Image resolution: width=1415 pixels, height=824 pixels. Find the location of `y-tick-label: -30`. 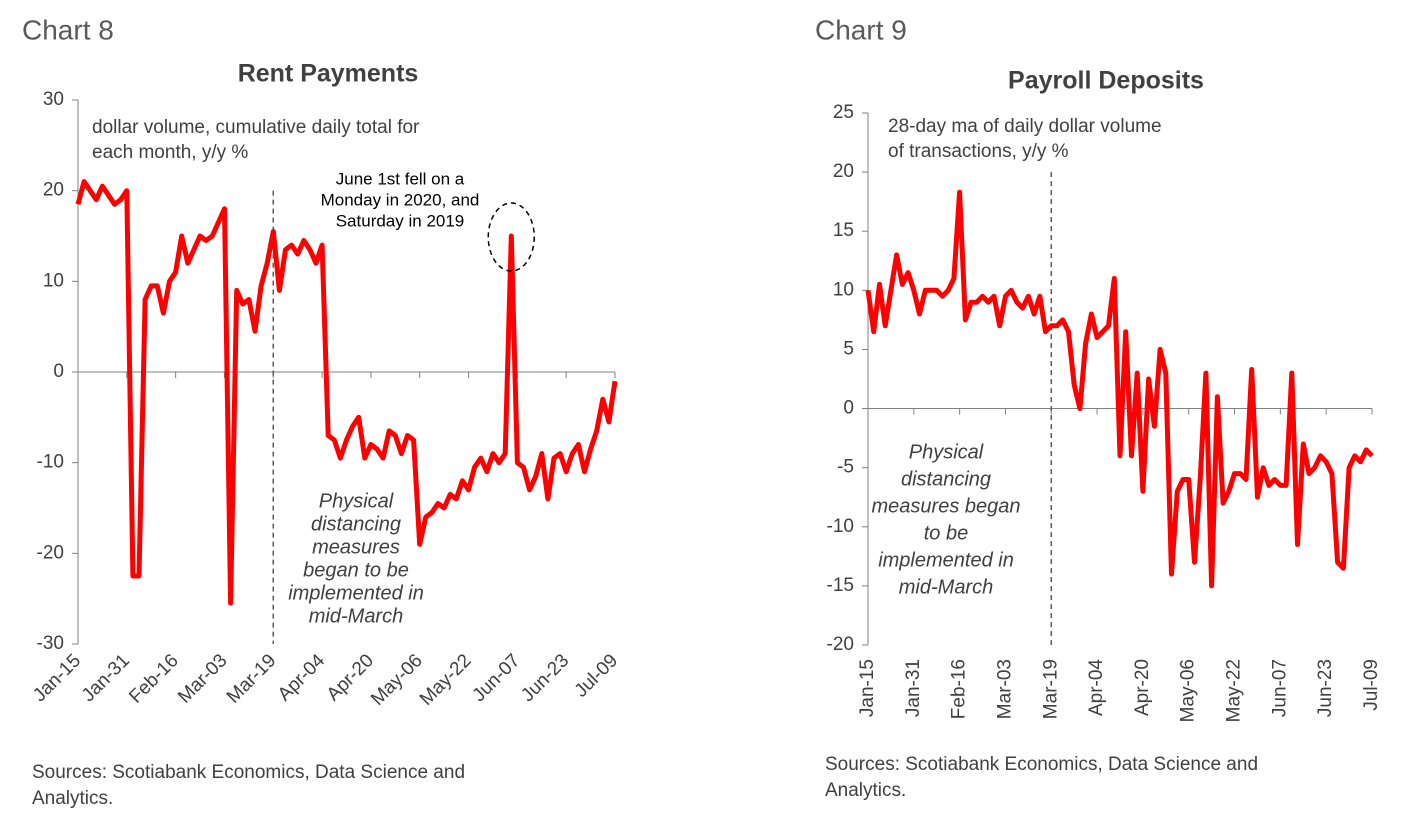

y-tick-label: -30 is located at coordinates (50, 643).